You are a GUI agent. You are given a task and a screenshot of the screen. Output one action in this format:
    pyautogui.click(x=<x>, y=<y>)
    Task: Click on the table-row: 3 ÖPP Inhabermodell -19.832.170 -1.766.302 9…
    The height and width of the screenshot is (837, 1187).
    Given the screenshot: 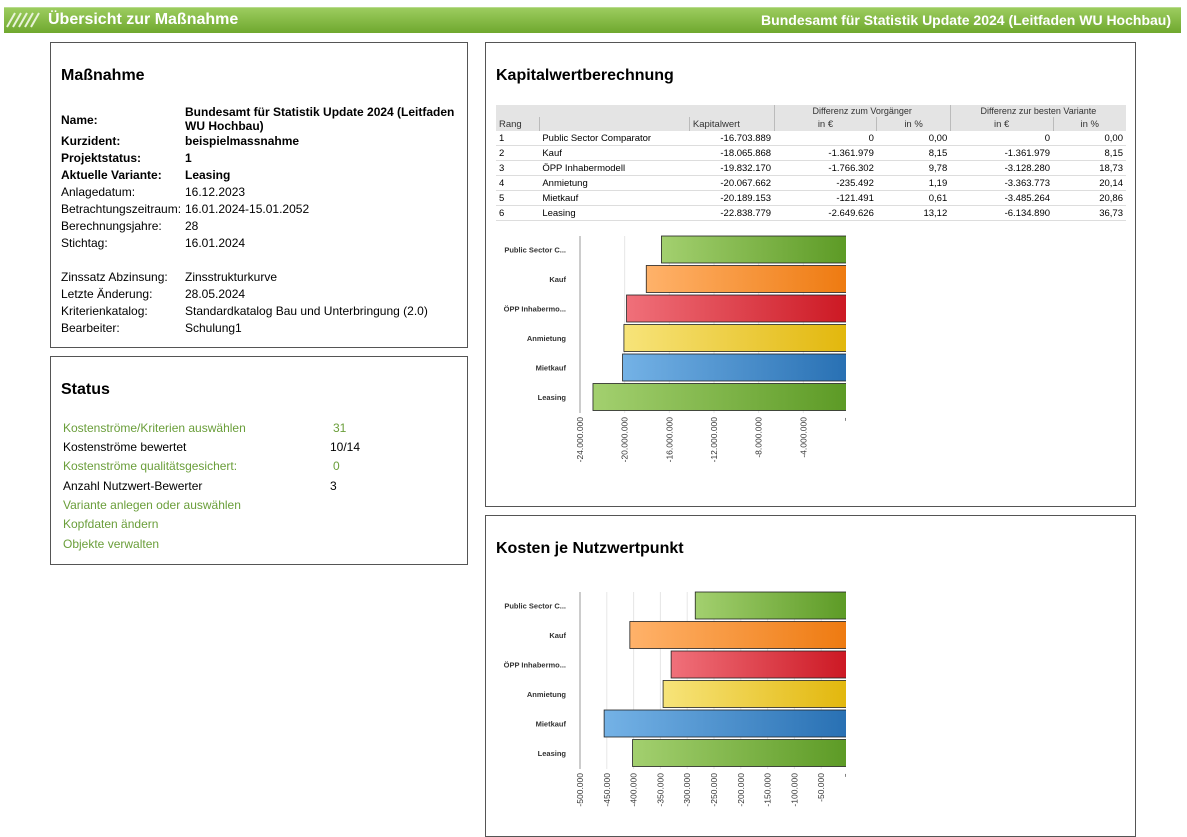 What is the action you would take?
    pyautogui.click(x=811, y=168)
    